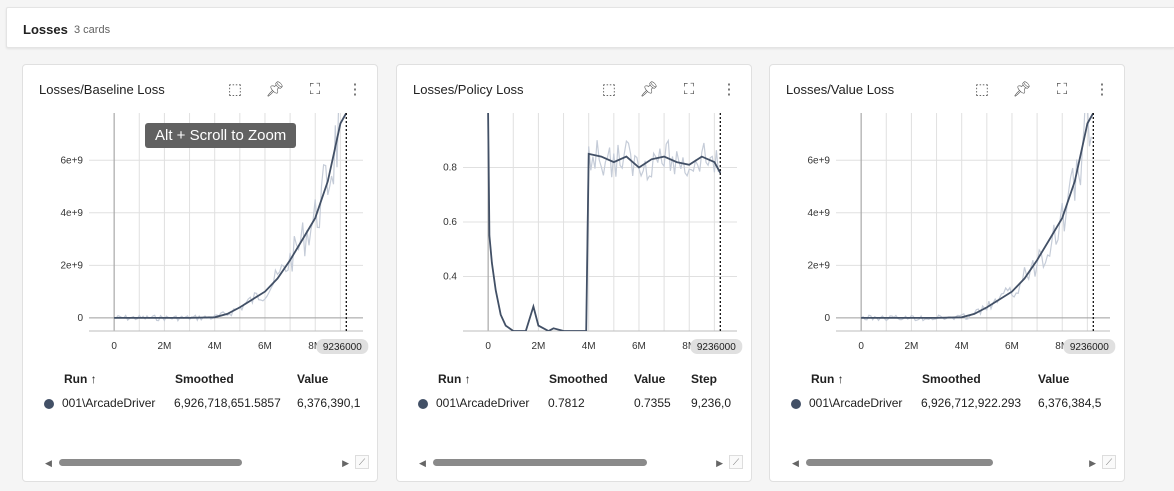  I want to click on raw-value: 6,376,384,5, so click(1070, 403).